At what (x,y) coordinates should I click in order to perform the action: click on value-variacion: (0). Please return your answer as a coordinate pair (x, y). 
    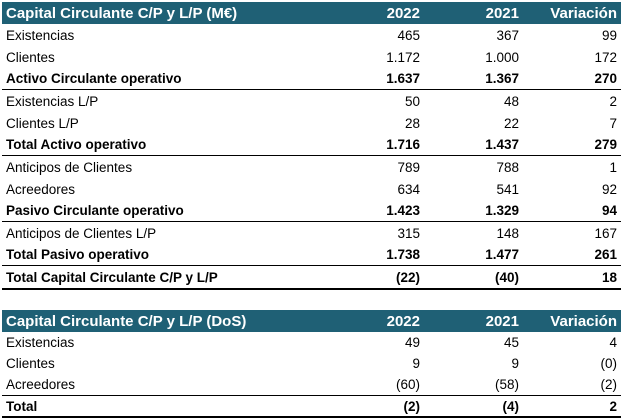
    Looking at the image, I should click on (609, 363).